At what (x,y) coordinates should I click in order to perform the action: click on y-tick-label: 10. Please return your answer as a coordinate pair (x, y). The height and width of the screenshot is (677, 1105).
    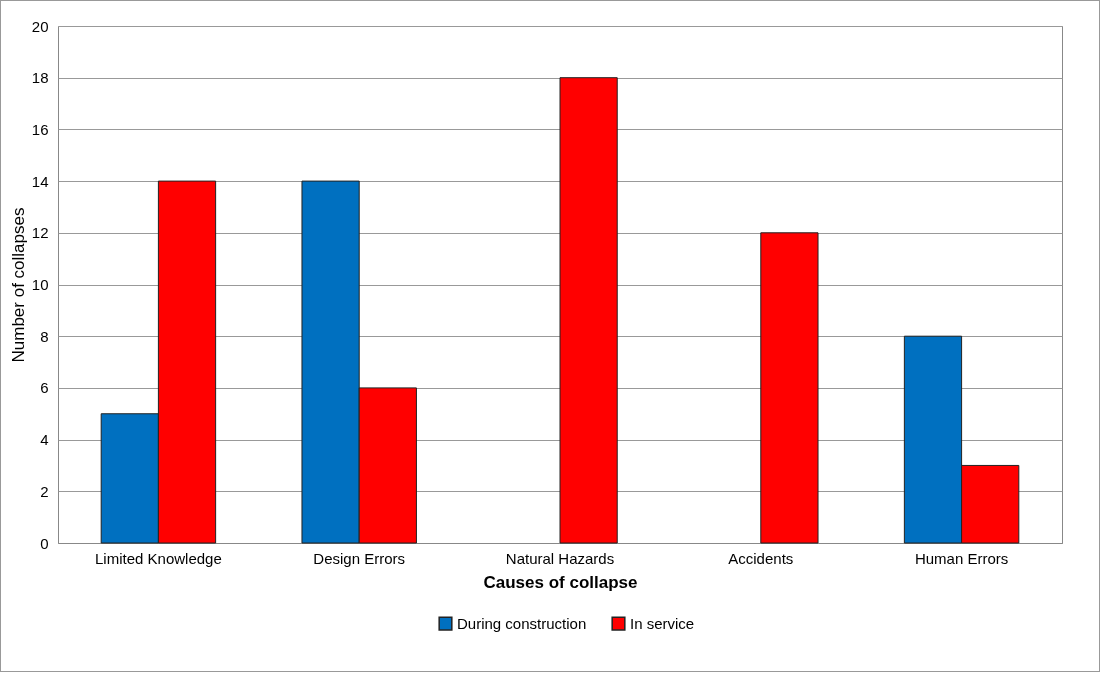
    Looking at the image, I should click on (40, 284).